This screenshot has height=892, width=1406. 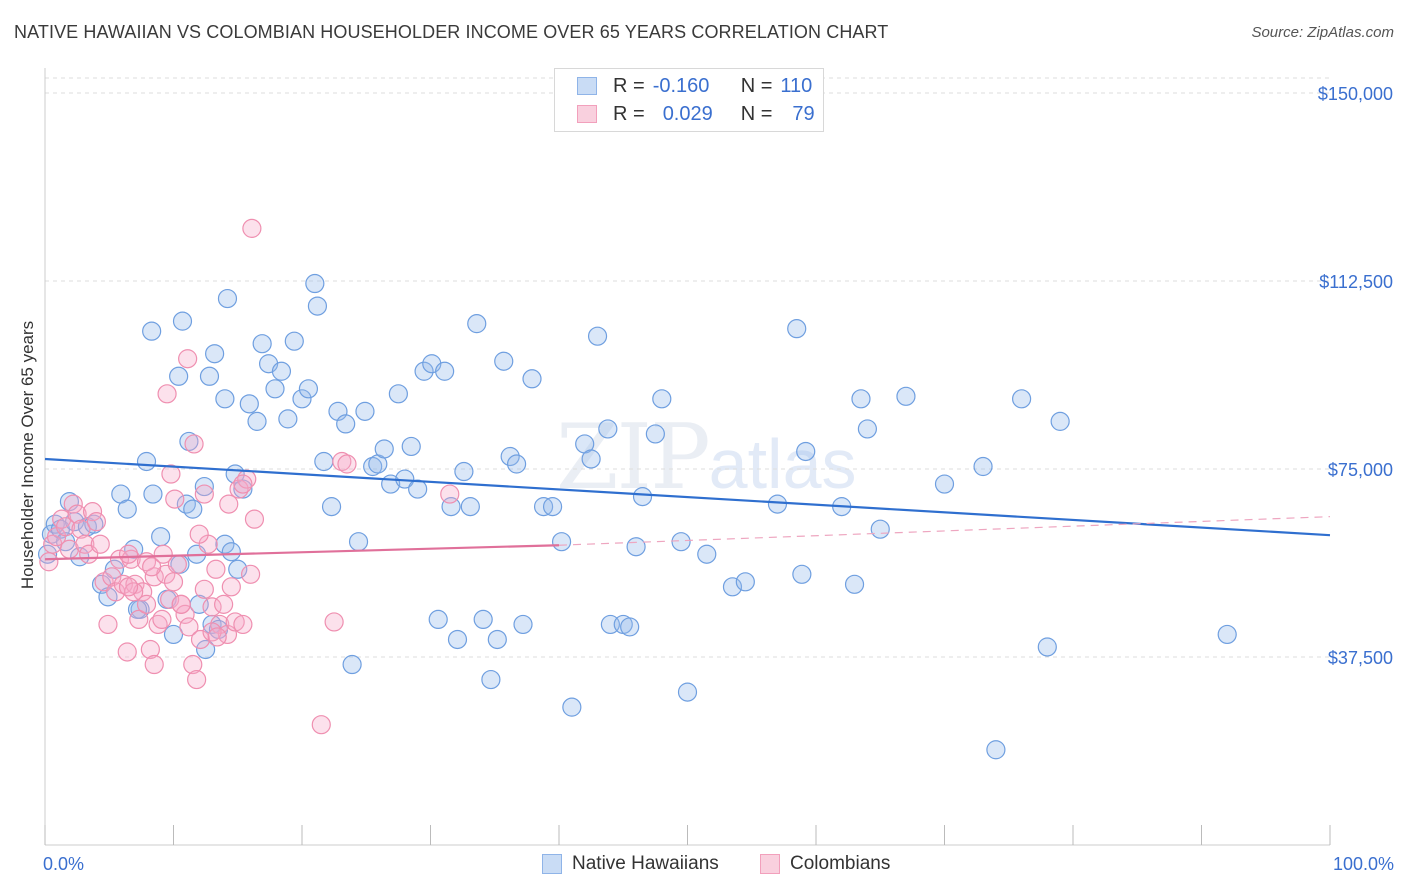 What do you see at coordinates (1355, 94) in the screenshot?
I see `y-tick-label: $150,000` at bounding box center [1355, 94].